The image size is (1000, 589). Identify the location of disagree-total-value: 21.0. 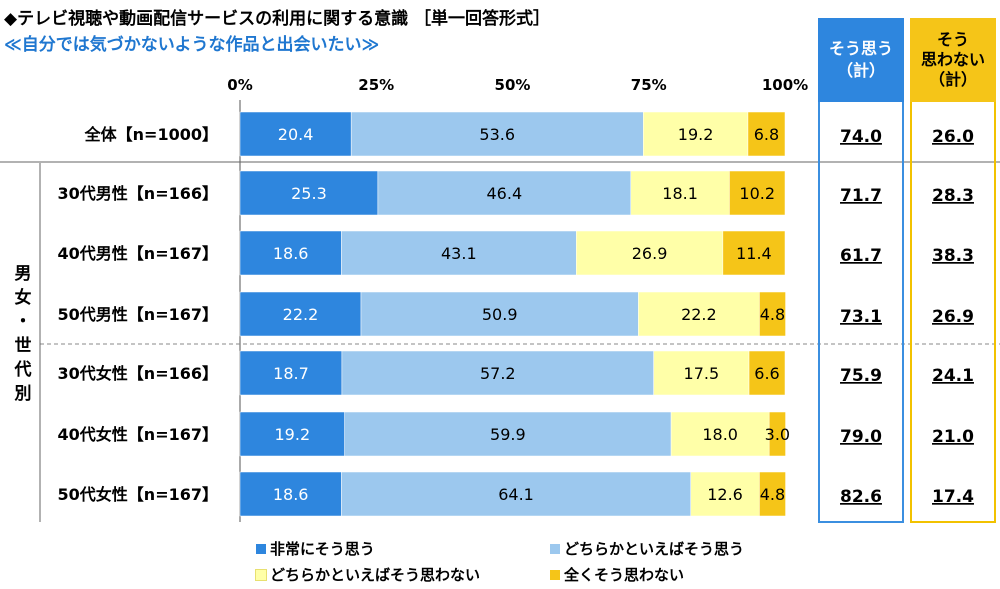
(953, 437).